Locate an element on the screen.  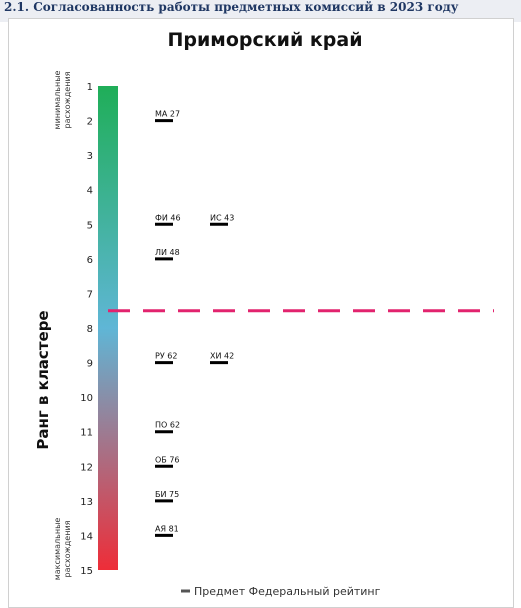
y-tick-label: 9 is located at coordinates (90, 364).